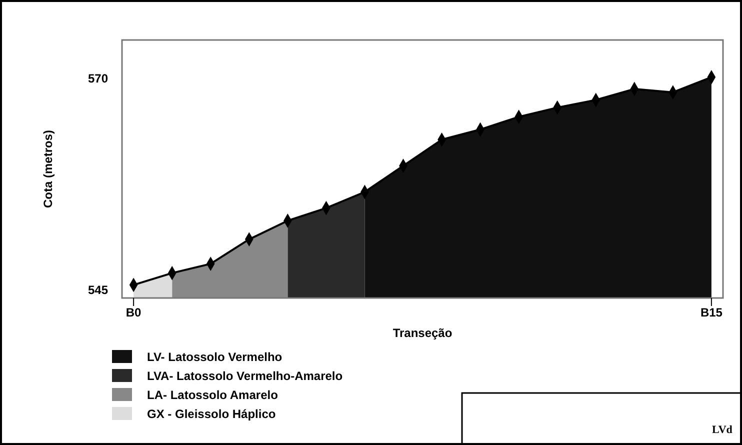 The width and height of the screenshot is (742, 445). I want to click on y-axis-title: Cota (metros), so click(48, 169).